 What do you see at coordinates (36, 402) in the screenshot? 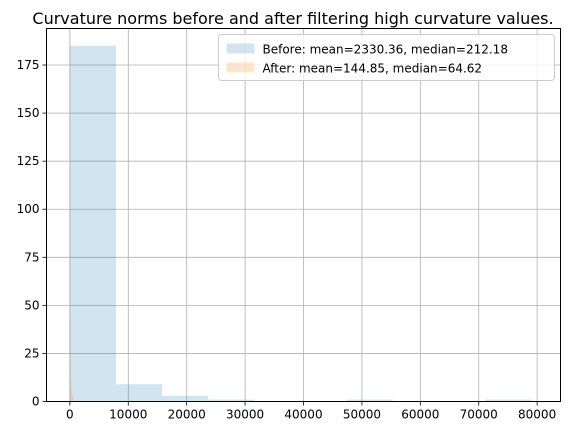
I see `y-tick-label: 0` at bounding box center [36, 402].